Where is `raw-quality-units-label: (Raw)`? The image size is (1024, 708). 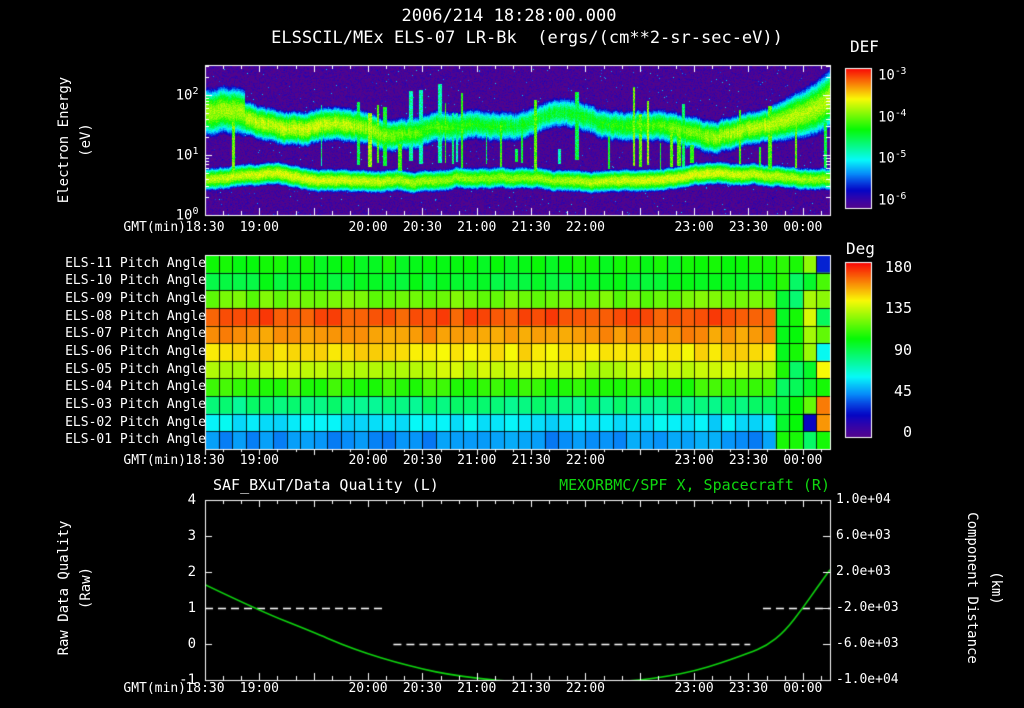
raw-quality-units-label: (Raw) is located at coordinates (85, 588).